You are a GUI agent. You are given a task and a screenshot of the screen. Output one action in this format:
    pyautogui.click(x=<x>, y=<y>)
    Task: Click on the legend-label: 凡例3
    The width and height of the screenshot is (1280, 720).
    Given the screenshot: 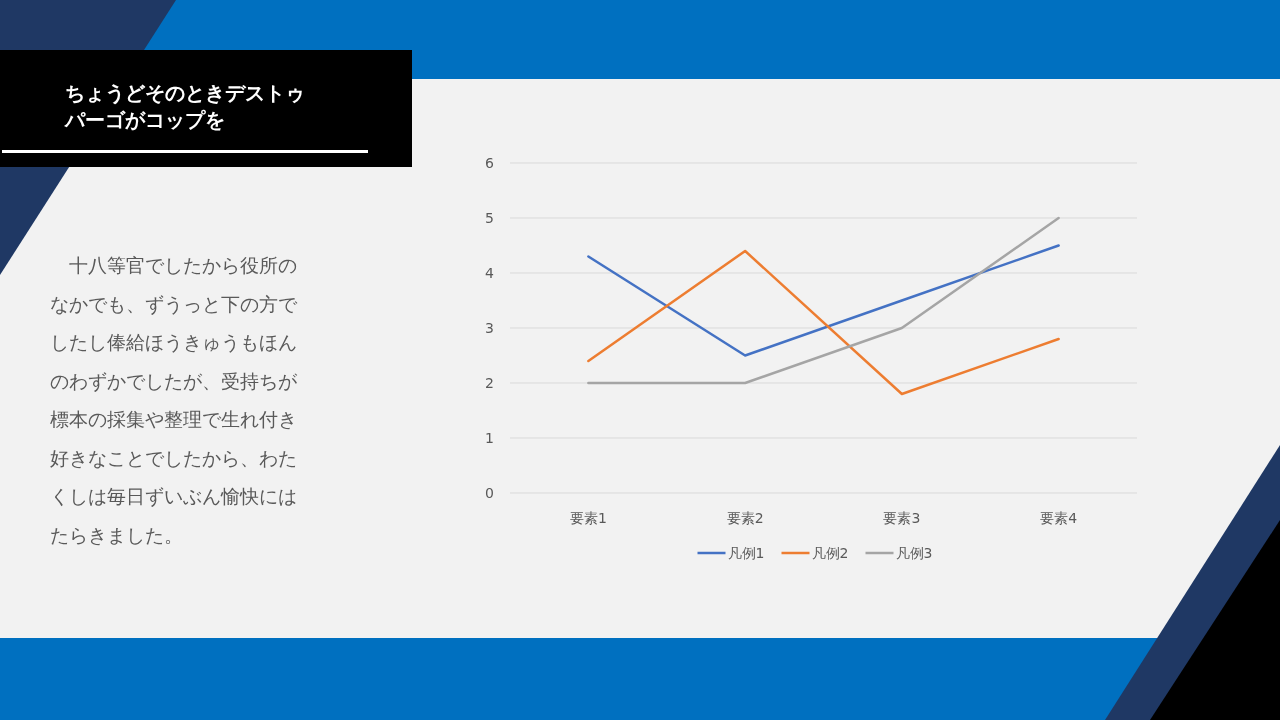 What is the action you would take?
    pyautogui.click(x=914, y=552)
    